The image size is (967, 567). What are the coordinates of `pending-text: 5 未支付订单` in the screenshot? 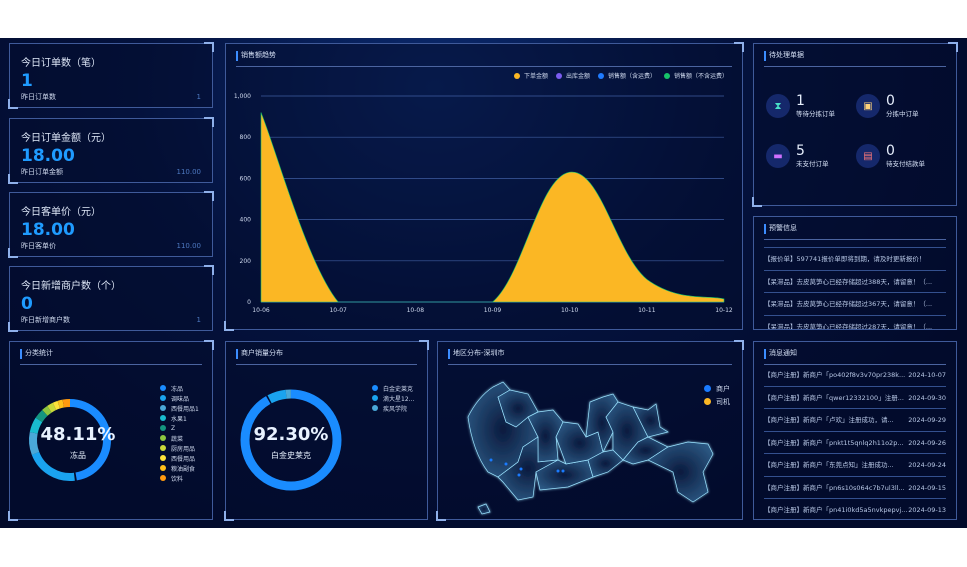 It's located at (812, 156).